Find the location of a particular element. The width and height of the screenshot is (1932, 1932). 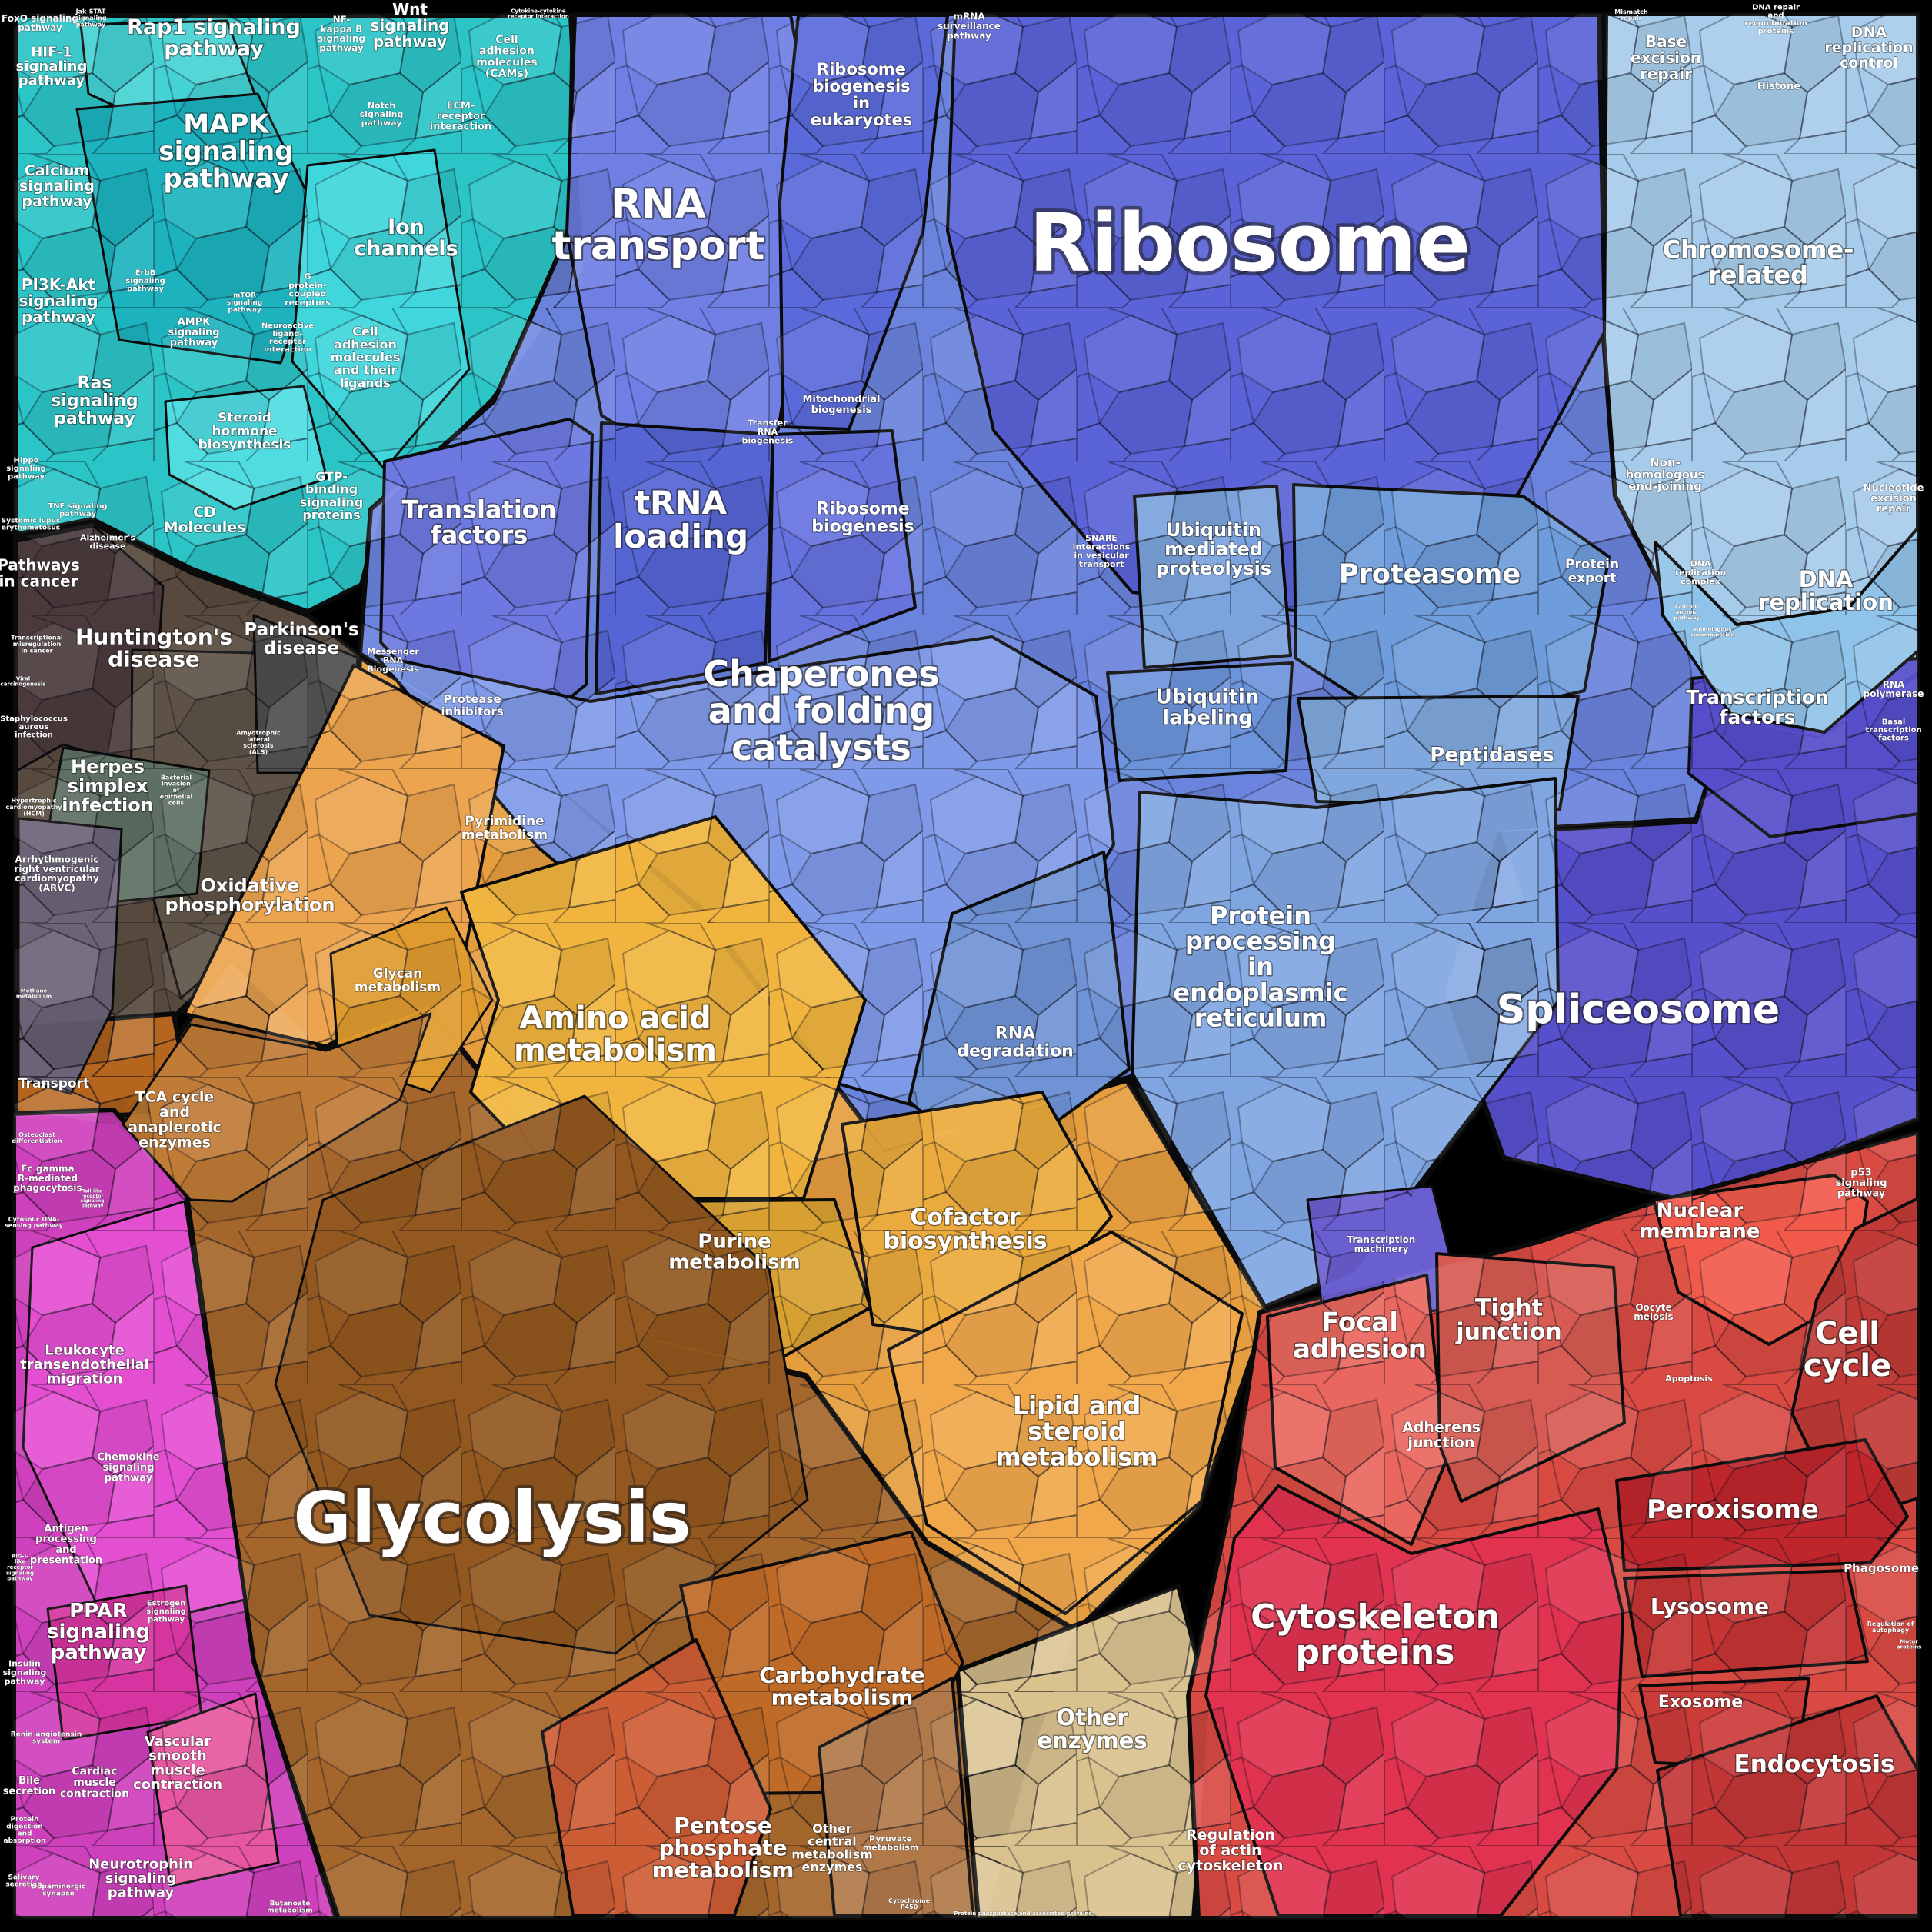

label-rna-degradation: RNA degradation is located at coordinates (1015, 1042).